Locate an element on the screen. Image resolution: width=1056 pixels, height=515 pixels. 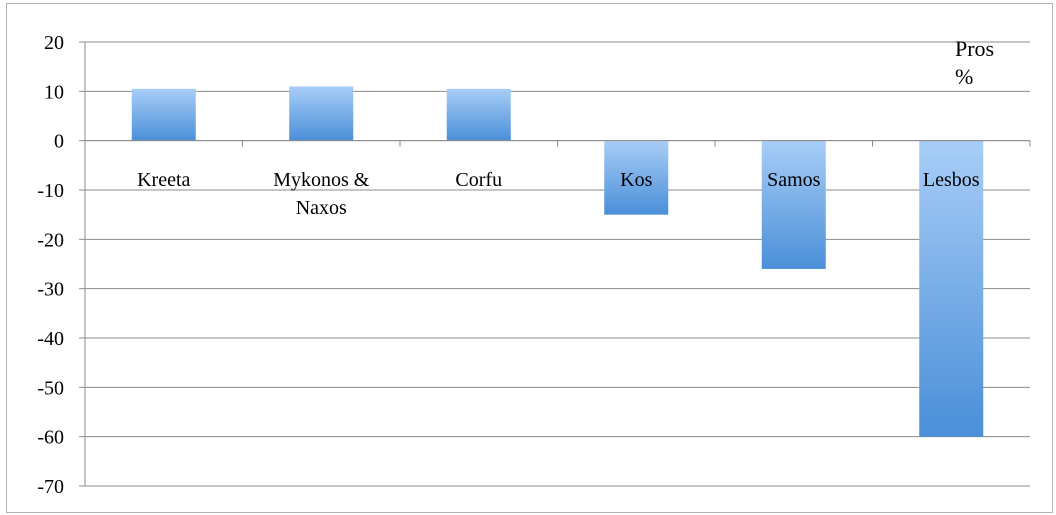
y-tick-label: -20 is located at coordinates (50, 240).